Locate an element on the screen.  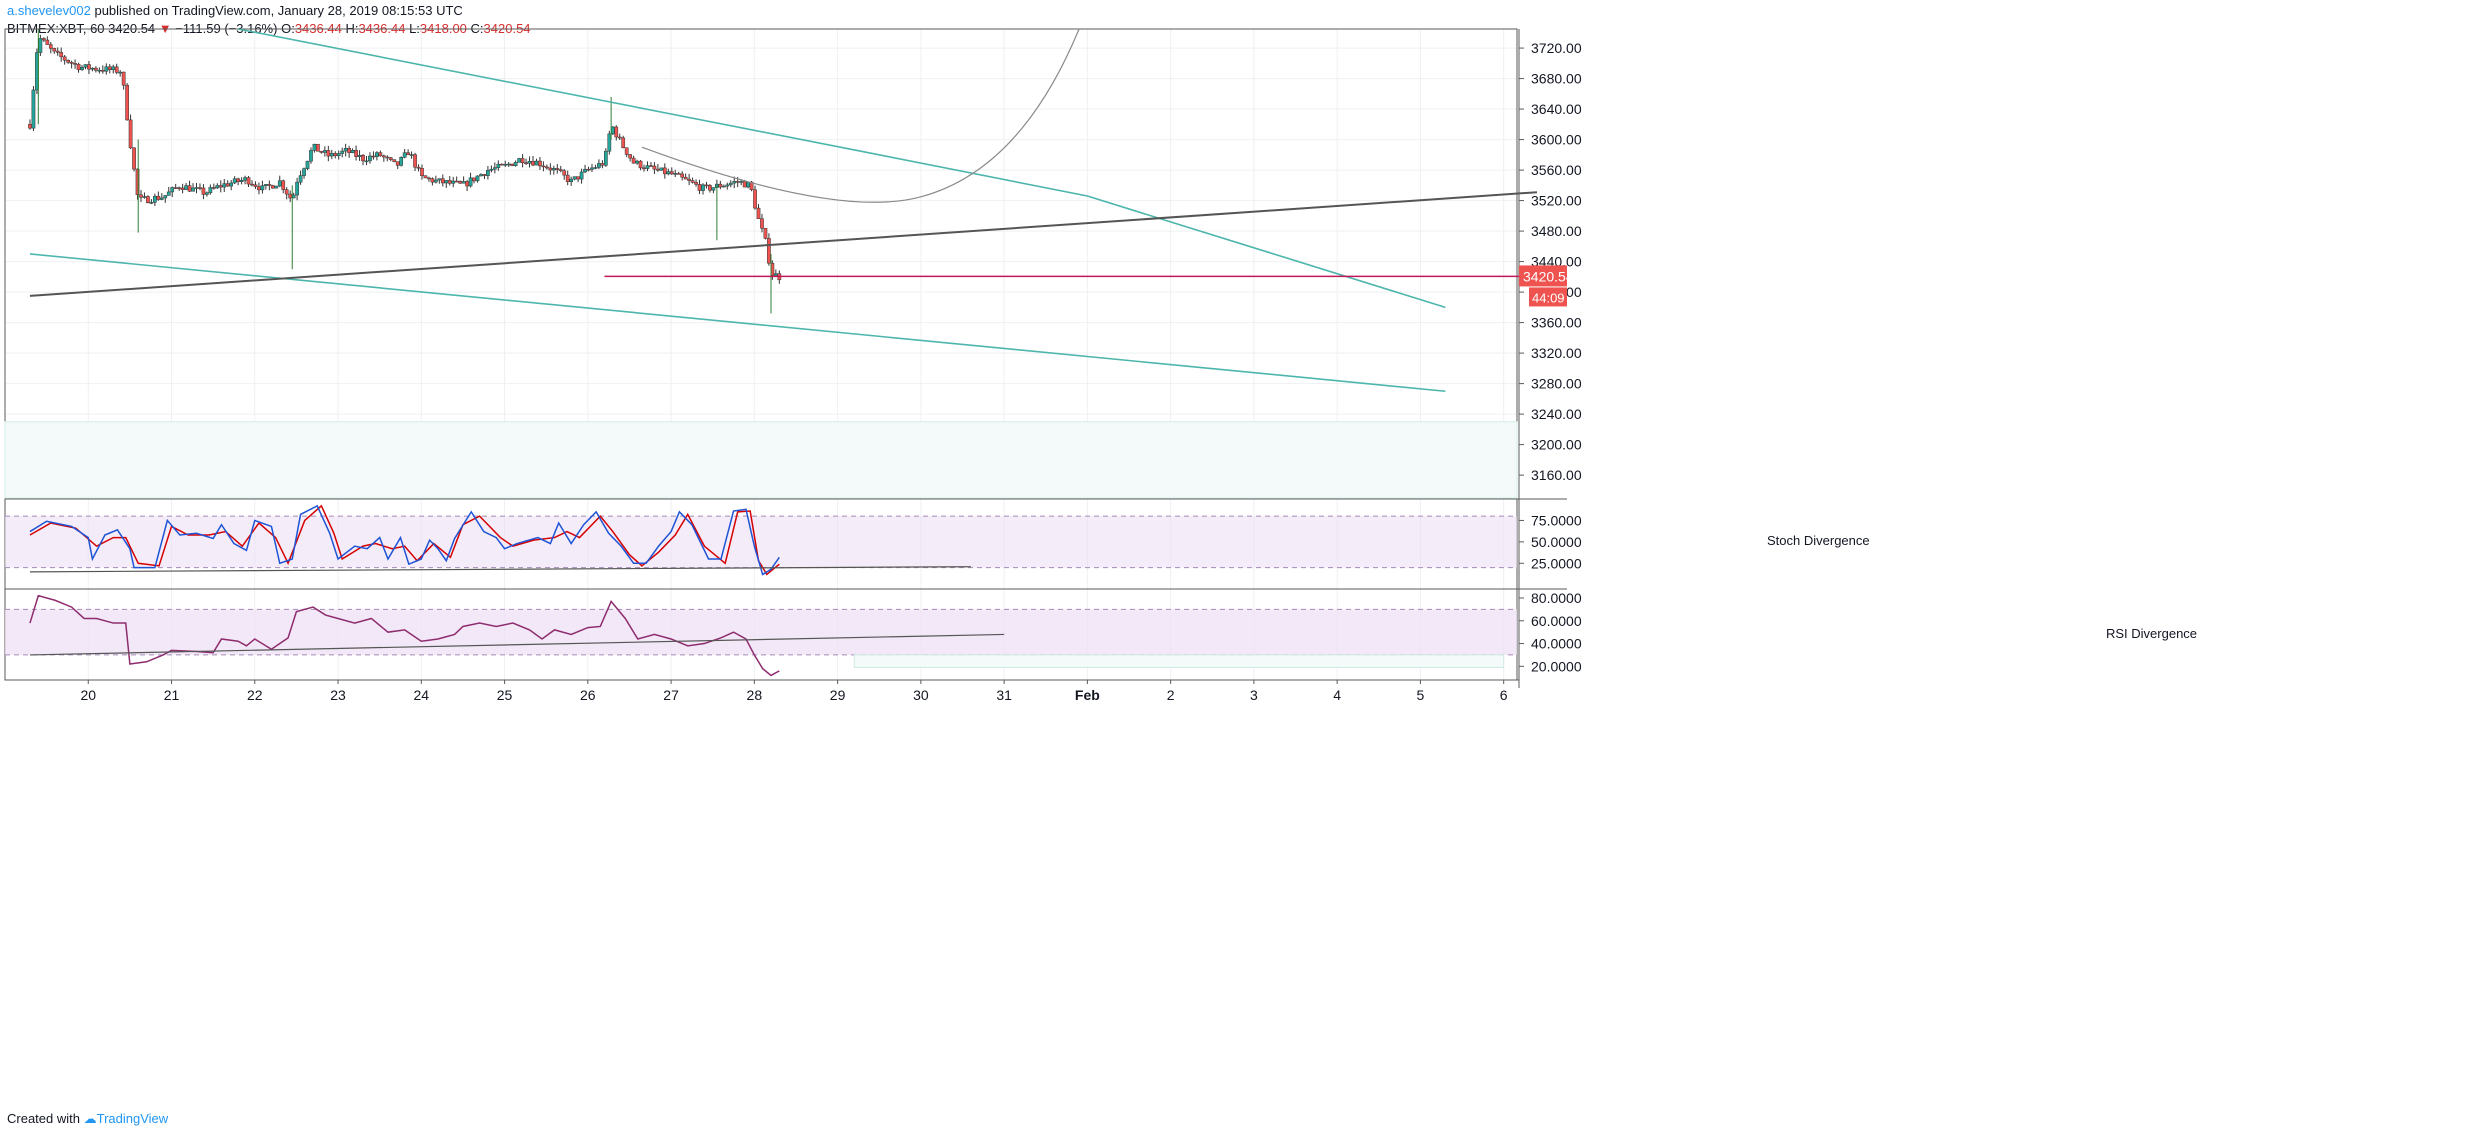
tradingview-link: TradingView is located at coordinates (132, 1118).